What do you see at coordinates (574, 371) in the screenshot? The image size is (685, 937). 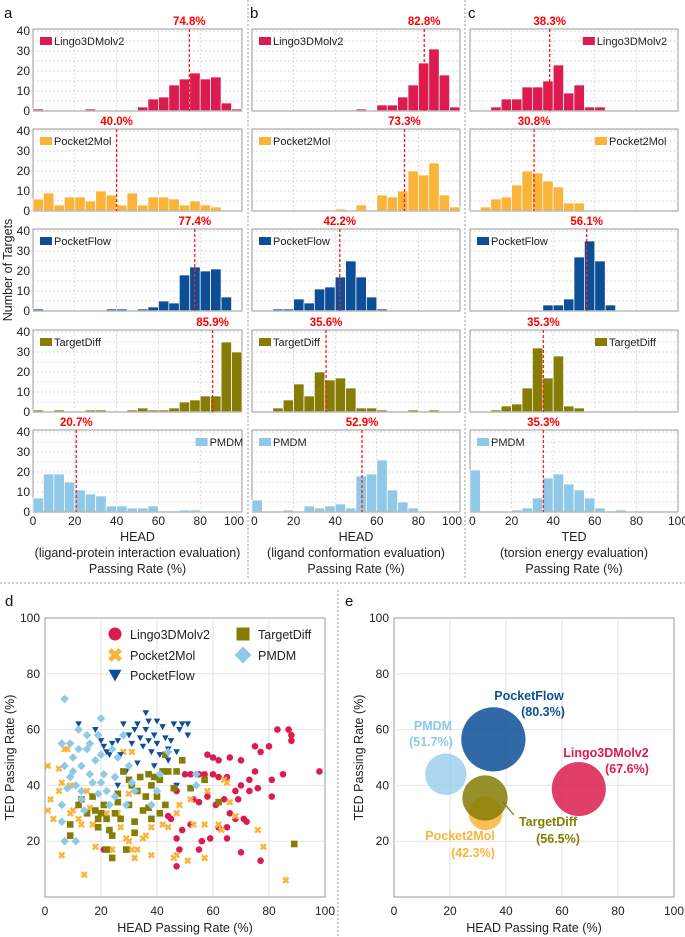 I see `plot-frame` at bounding box center [574, 371].